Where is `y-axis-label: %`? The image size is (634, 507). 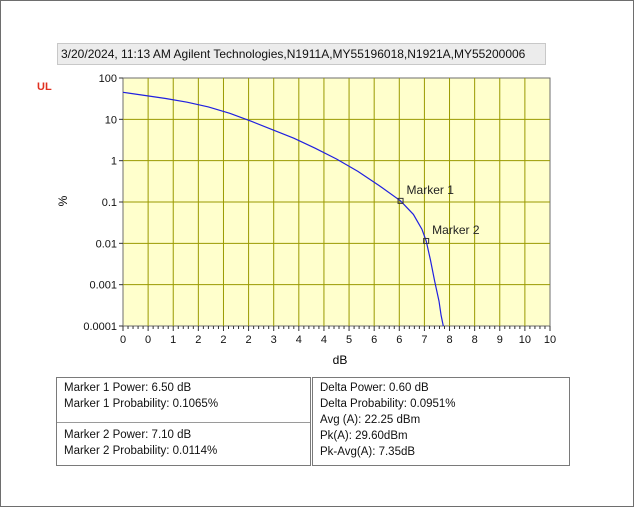
y-axis-label: % is located at coordinates (63, 200).